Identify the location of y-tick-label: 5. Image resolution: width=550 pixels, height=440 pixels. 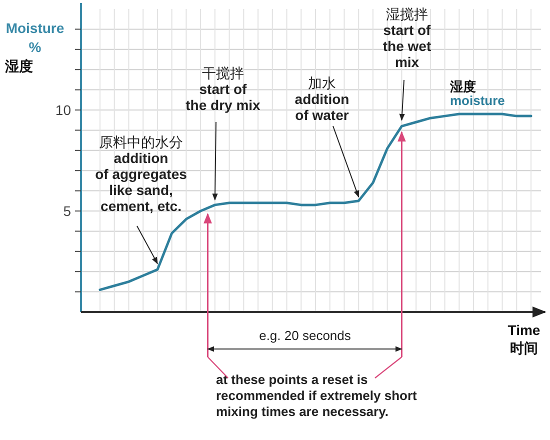
(67, 211).